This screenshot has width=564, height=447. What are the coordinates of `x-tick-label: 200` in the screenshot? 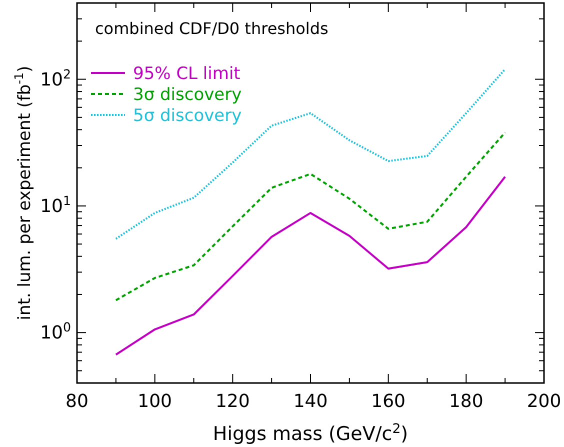 It's located at (544, 401).